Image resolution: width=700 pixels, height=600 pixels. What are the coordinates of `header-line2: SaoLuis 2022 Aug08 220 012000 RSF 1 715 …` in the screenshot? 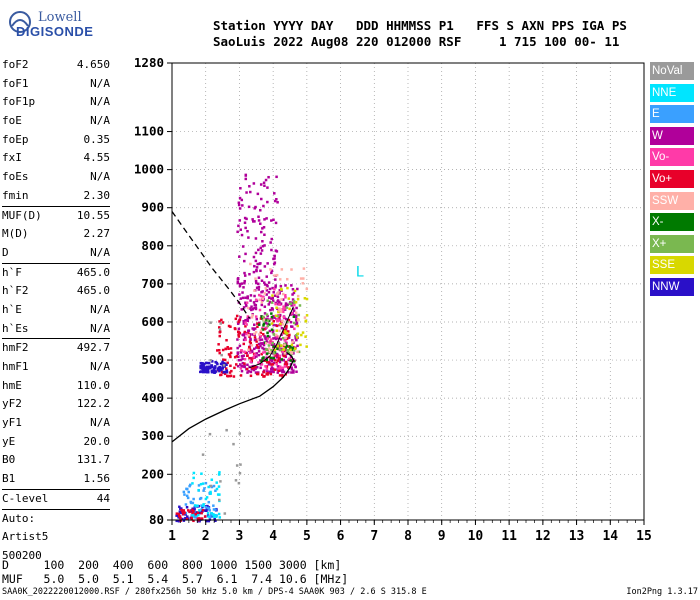 It's located at (416, 41).